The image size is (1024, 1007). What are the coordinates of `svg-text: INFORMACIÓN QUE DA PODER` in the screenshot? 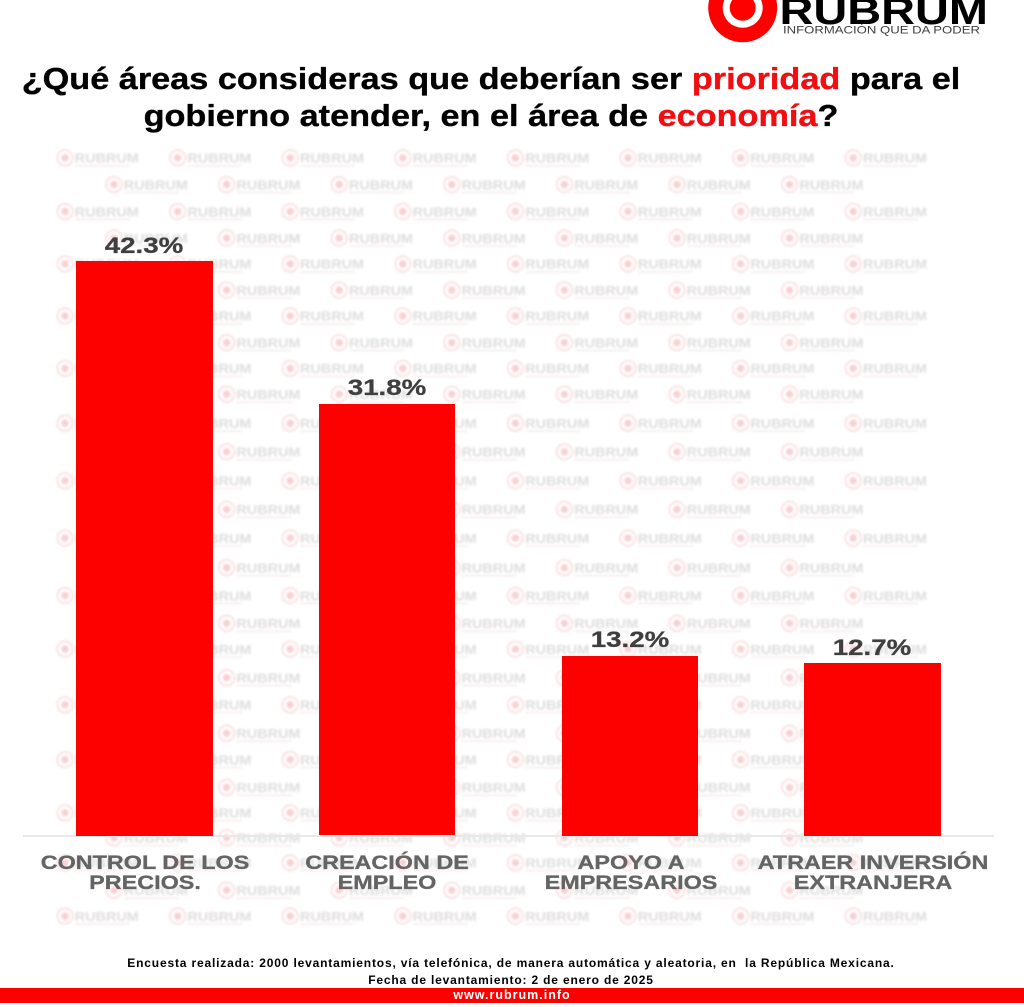 It's located at (881, 30).